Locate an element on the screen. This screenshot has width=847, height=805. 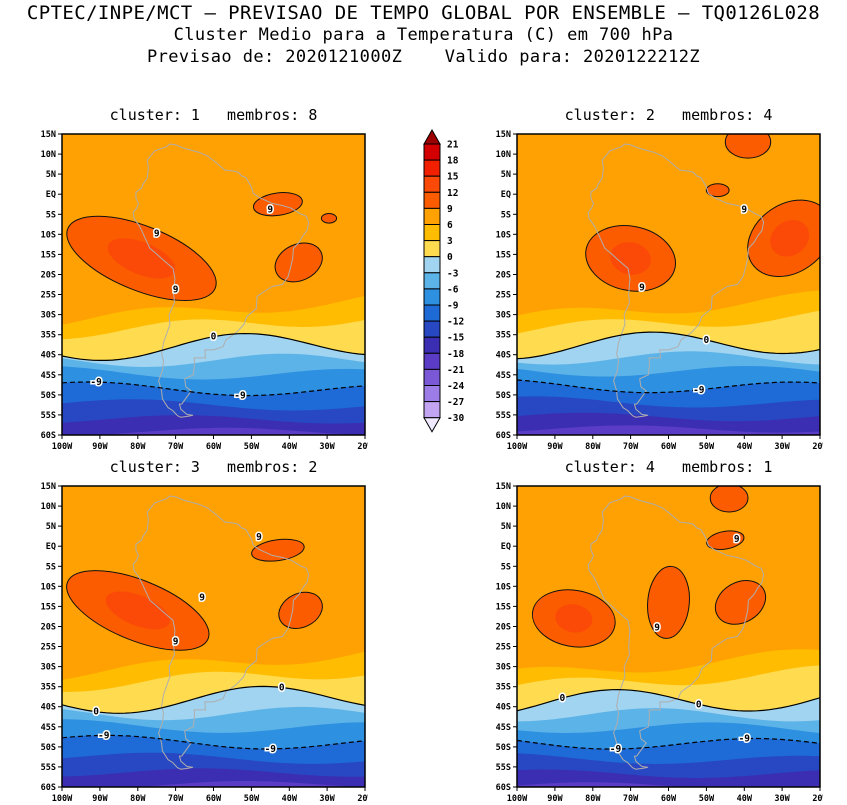
svg-text: 55S is located at coordinates (48, 768).